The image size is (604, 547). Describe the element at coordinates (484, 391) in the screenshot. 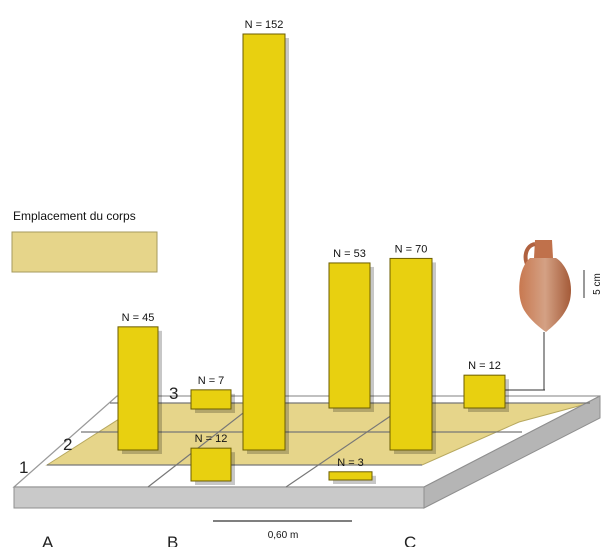

I see `bar-n12c` at that location.